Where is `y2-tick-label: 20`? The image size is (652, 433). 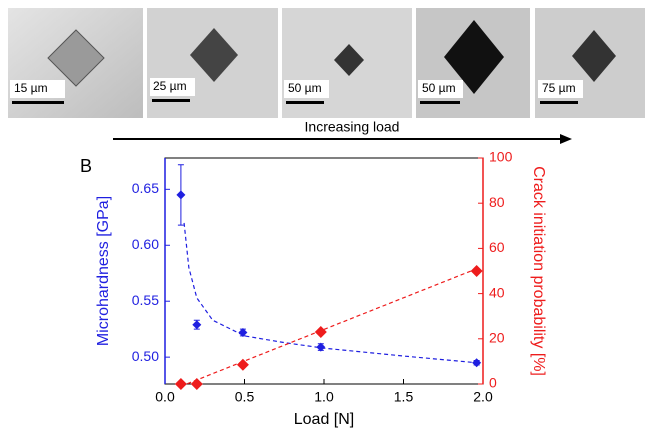 y2-tick-label: 20 is located at coordinates (497, 338).